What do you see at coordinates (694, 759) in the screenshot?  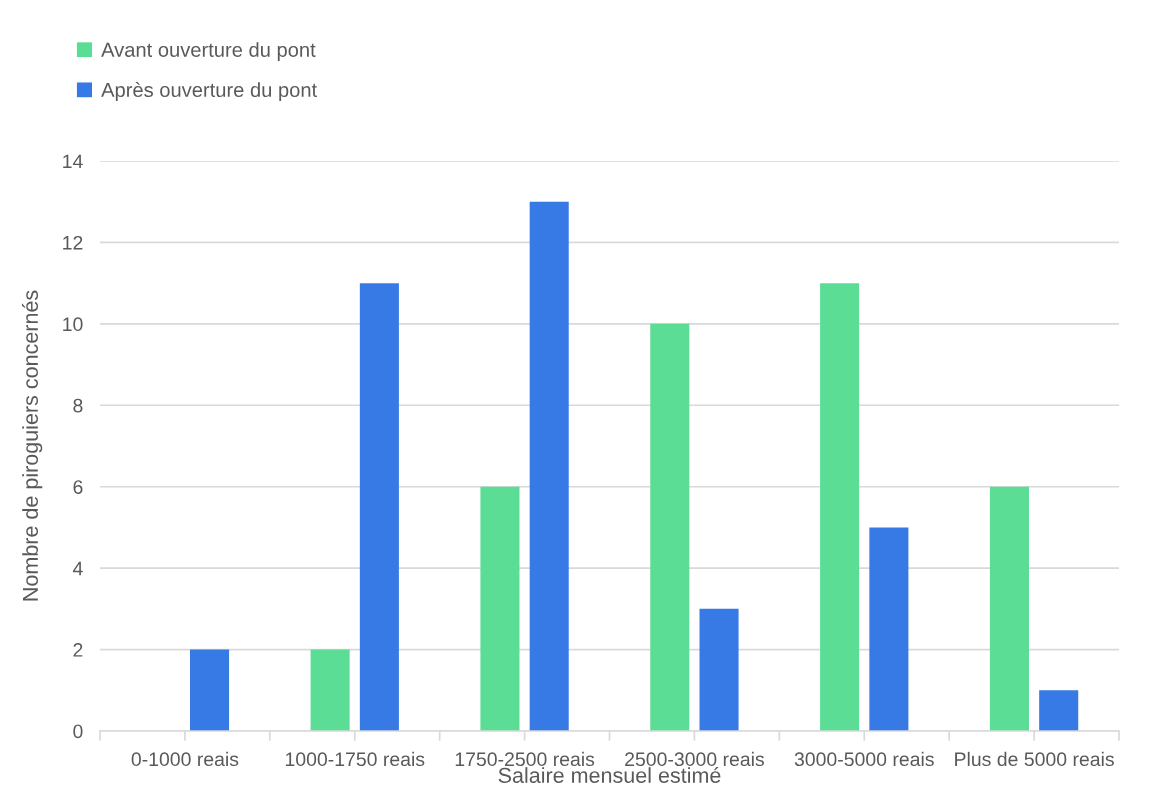 I see `x-tick-label: 2500-3000 reais` at bounding box center [694, 759].